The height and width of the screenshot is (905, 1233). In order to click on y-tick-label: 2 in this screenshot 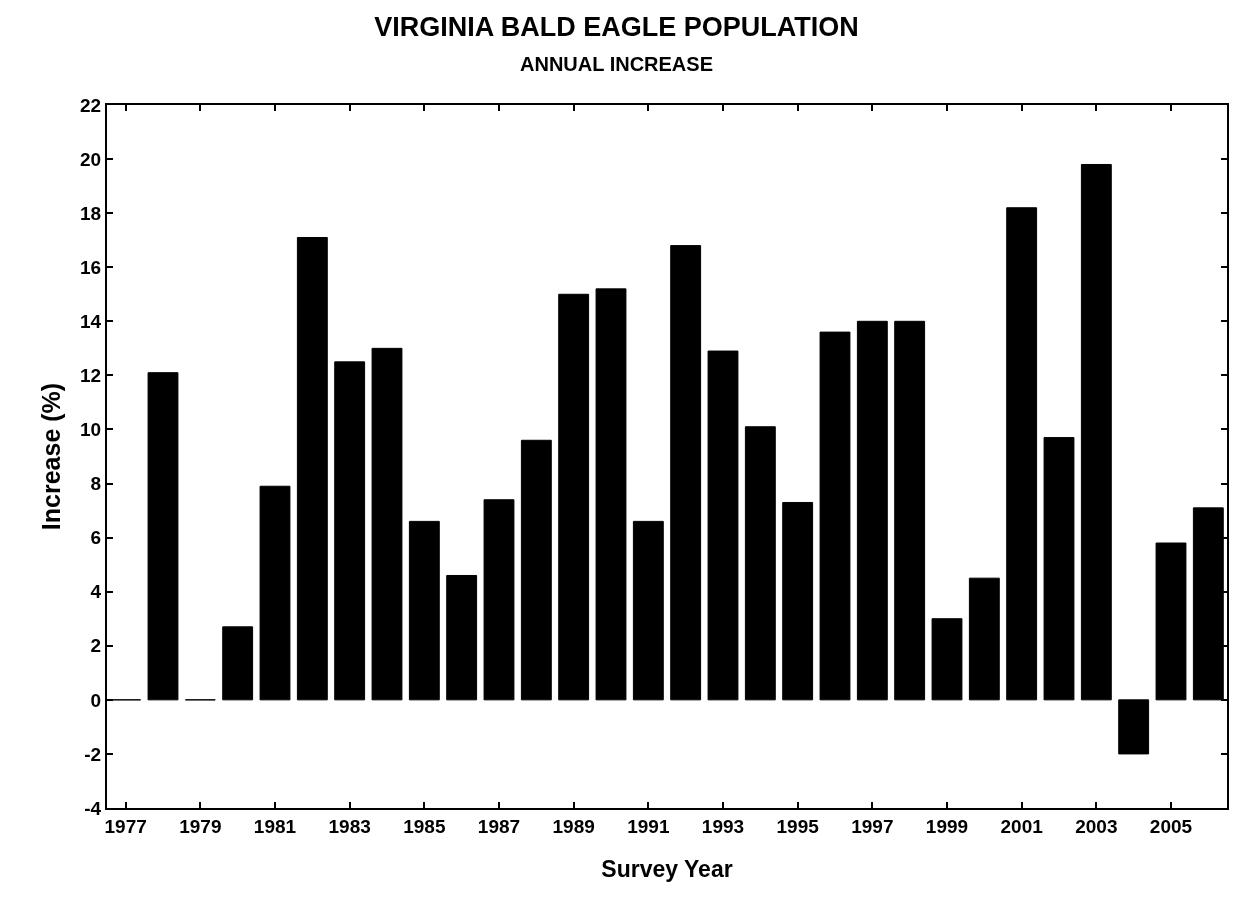, I will do `click(96, 646)`.